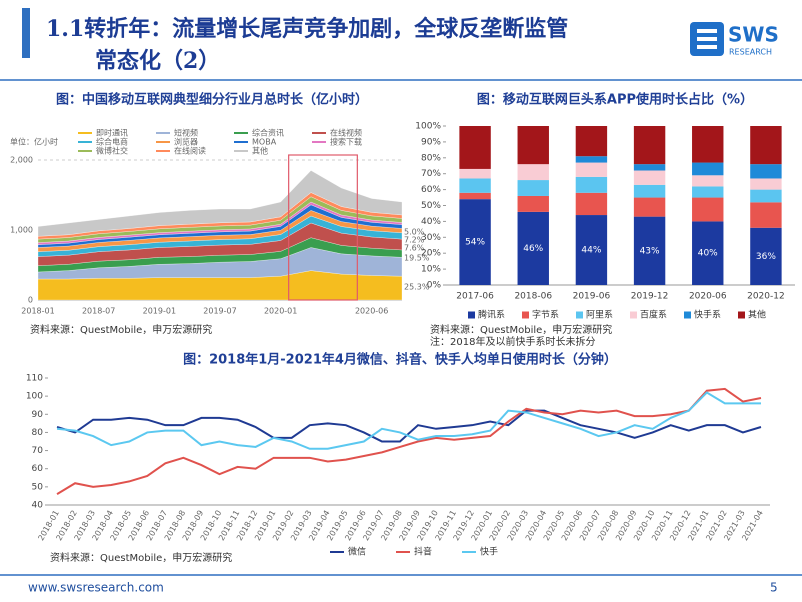  Describe the element at coordinates (268, 133) in the screenshot. I see `legend-label: 综合资讯` at that location.